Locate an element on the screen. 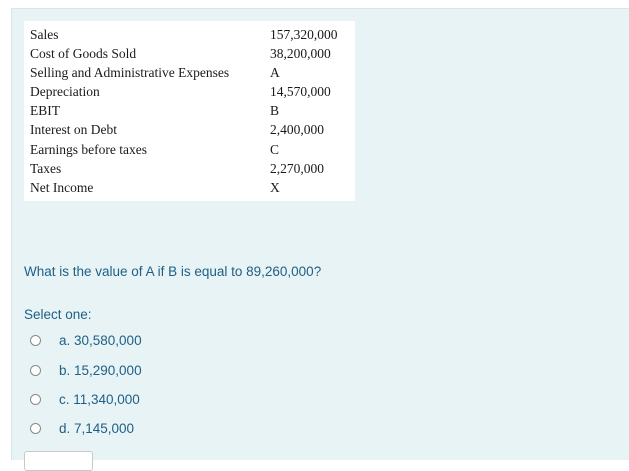 This screenshot has width=629, height=471. row-value: 157,320,000 is located at coordinates (304, 34).